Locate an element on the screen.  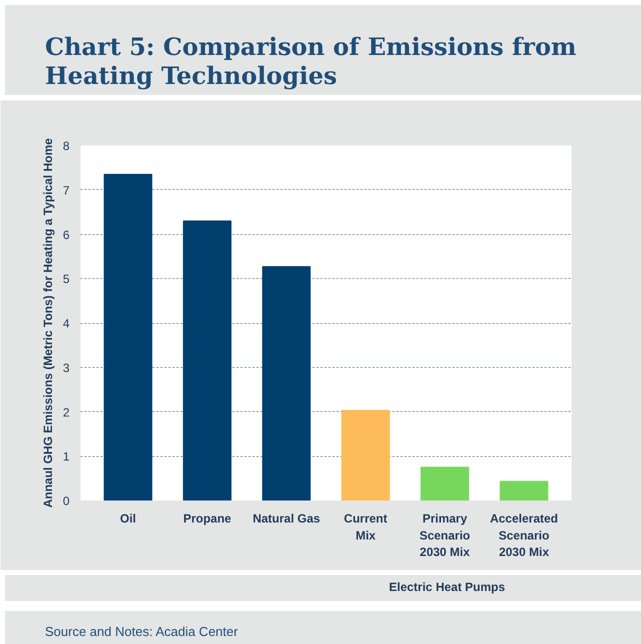
y-axis-title: Annaul GHG Emissions (Metric Tons) for Heating a Typical Home is located at coordinates (47, 323).